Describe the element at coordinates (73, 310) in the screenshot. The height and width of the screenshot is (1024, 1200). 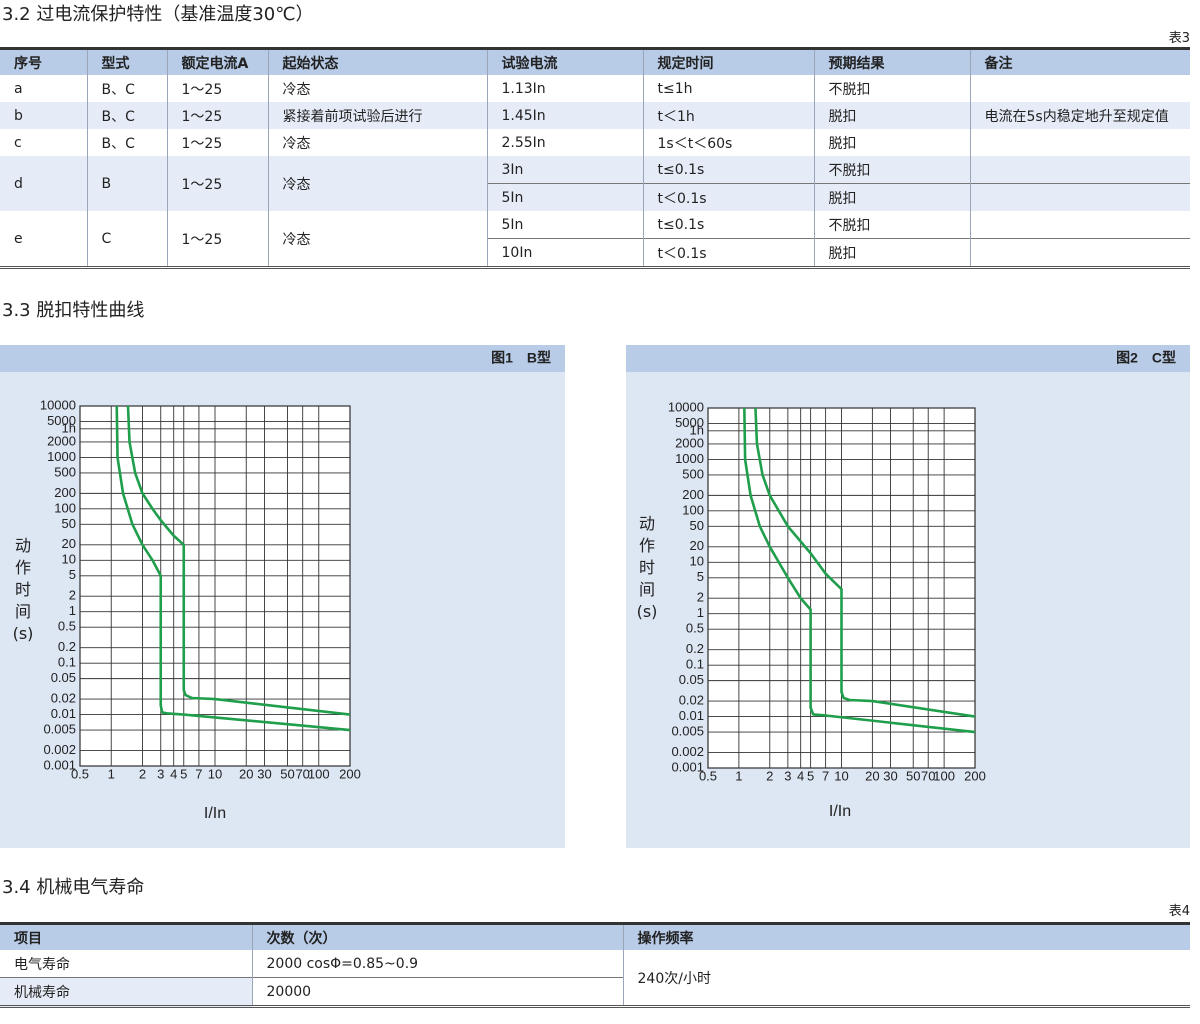
I see `section-title: 3.3 脱扣特性曲线` at that location.